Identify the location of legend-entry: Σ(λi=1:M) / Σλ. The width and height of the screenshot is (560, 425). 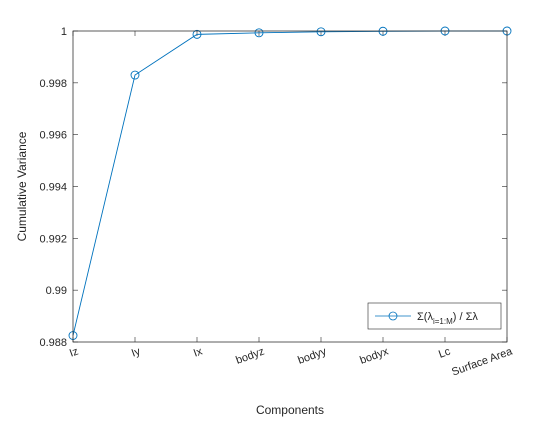
(447, 318).